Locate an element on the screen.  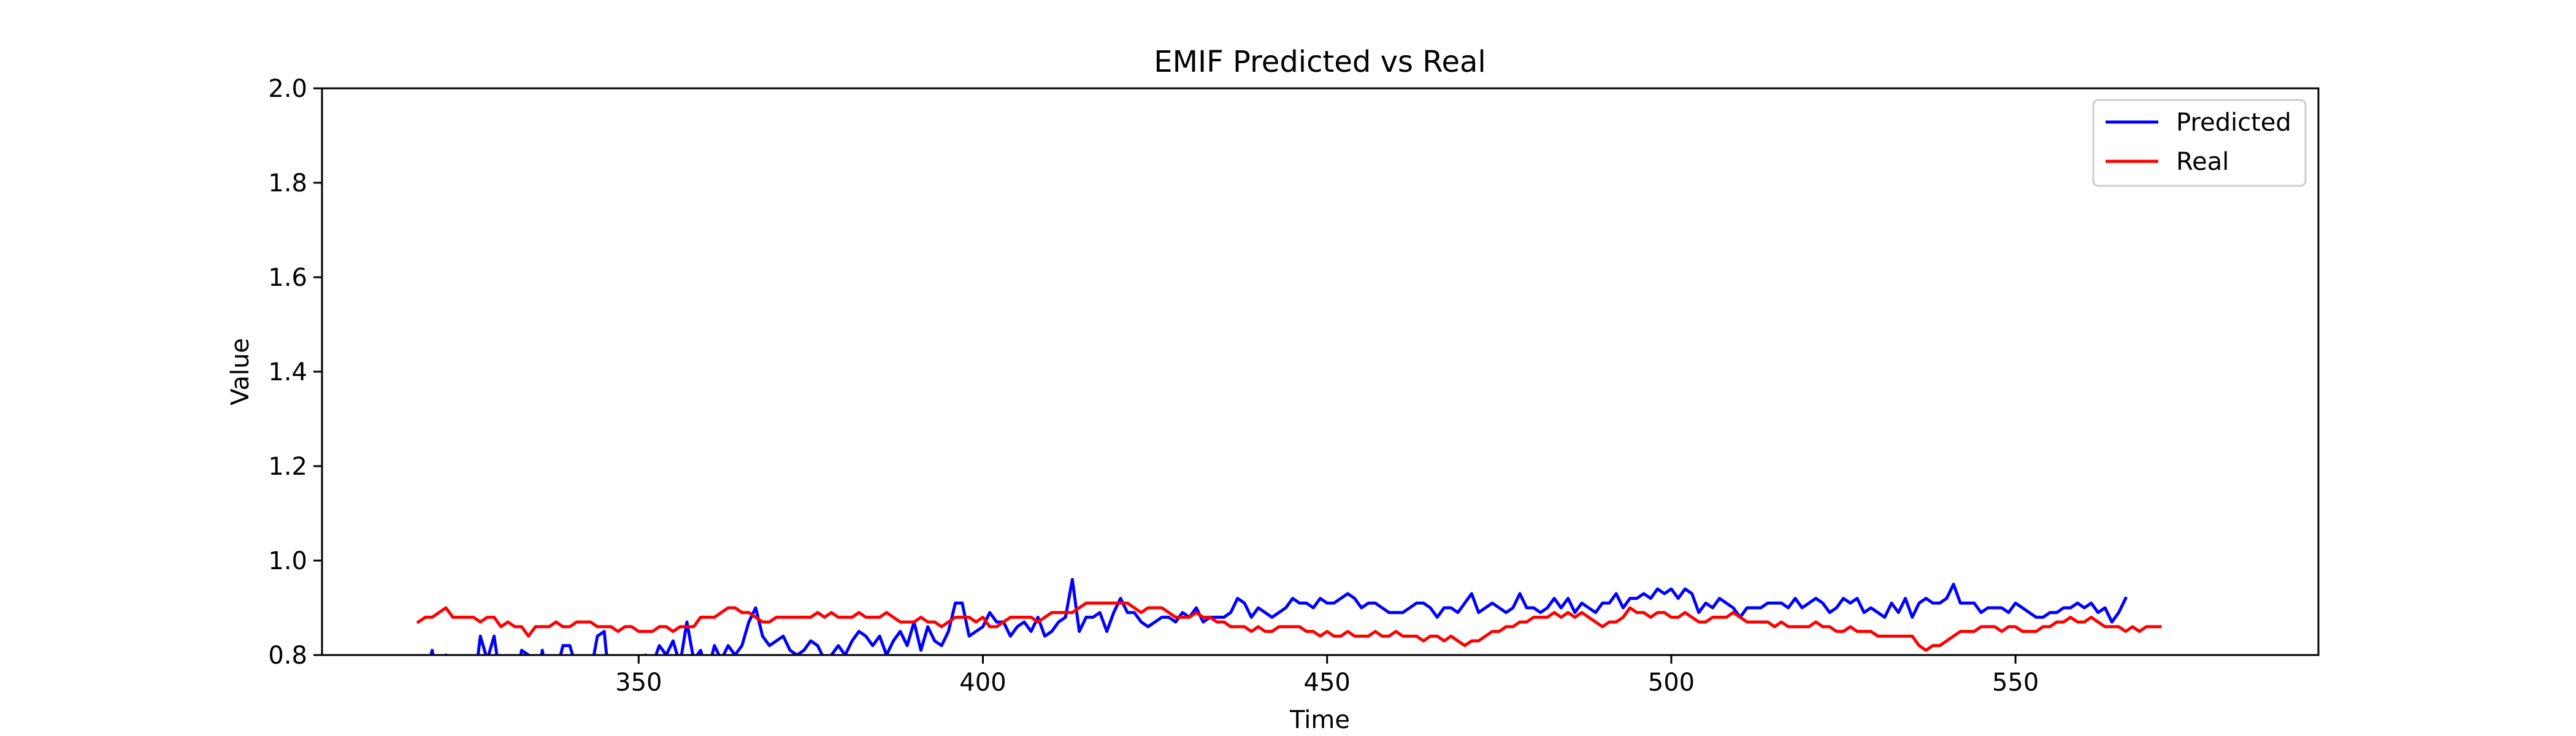
legend: Predicted Real is located at coordinates (2199, 143).